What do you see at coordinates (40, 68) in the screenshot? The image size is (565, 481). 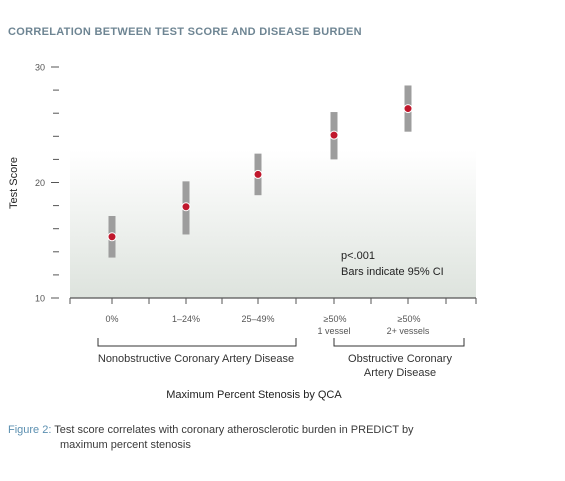 I see `y-tick-label: 30` at bounding box center [40, 68].